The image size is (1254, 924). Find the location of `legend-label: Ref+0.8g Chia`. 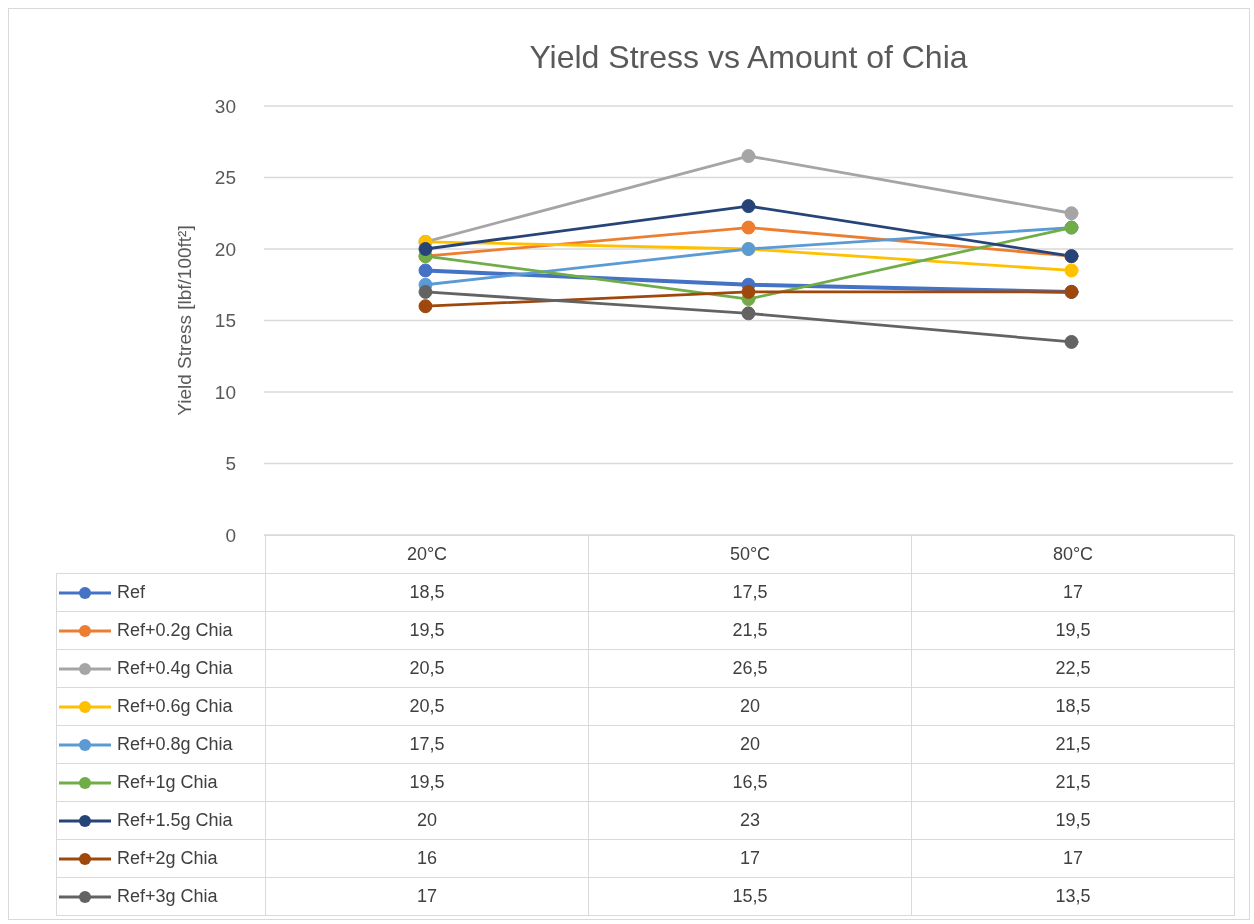

legend-label: Ref+0.8g Chia is located at coordinates (161, 744).